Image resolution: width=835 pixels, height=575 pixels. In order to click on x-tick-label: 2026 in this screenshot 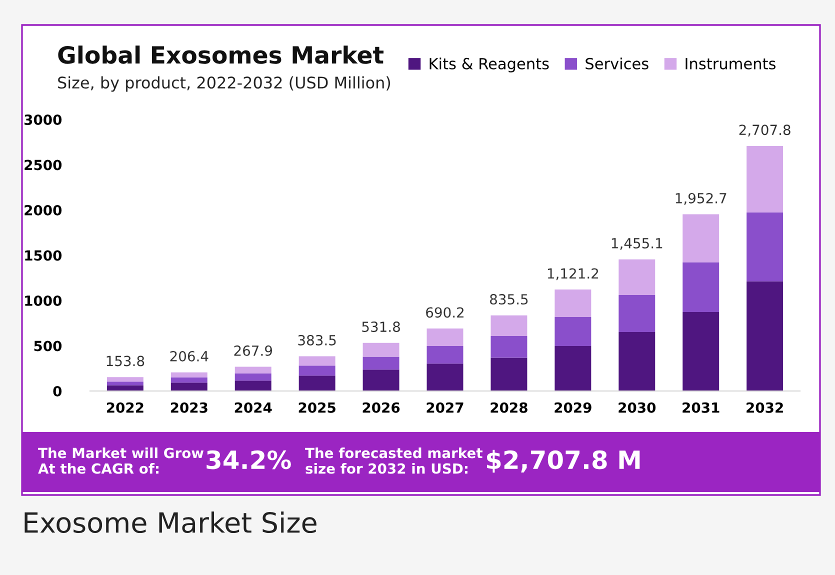, I will do `click(381, 407)`.